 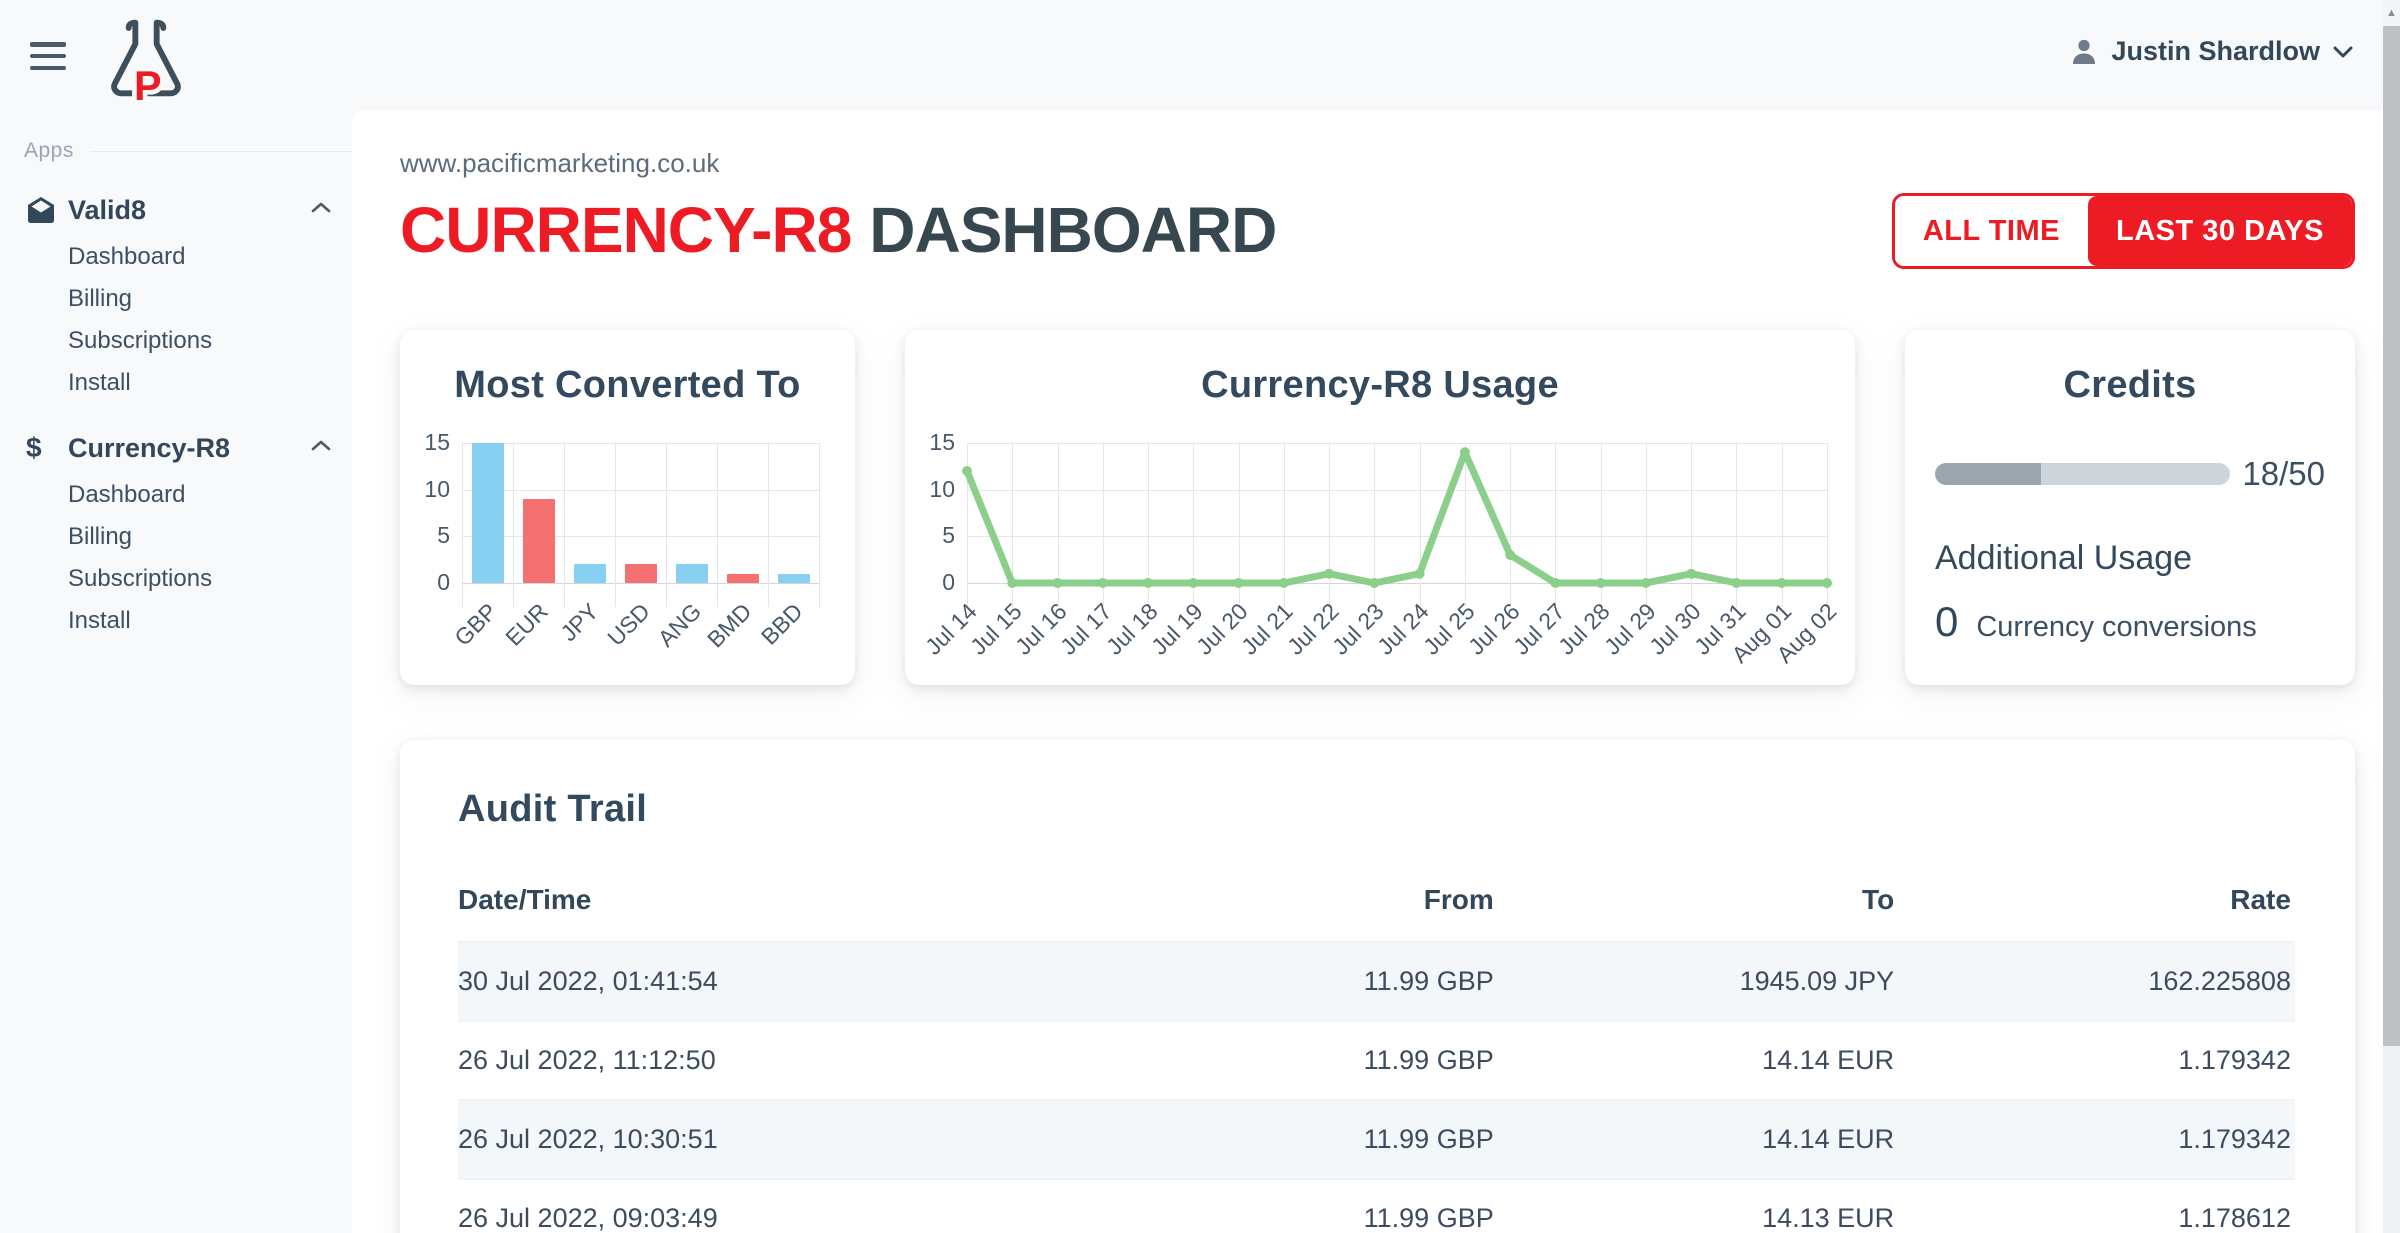 I want to click on cell-datetime: 26 Jul 2022, 10:30:51, so click(x=588, y=1139).